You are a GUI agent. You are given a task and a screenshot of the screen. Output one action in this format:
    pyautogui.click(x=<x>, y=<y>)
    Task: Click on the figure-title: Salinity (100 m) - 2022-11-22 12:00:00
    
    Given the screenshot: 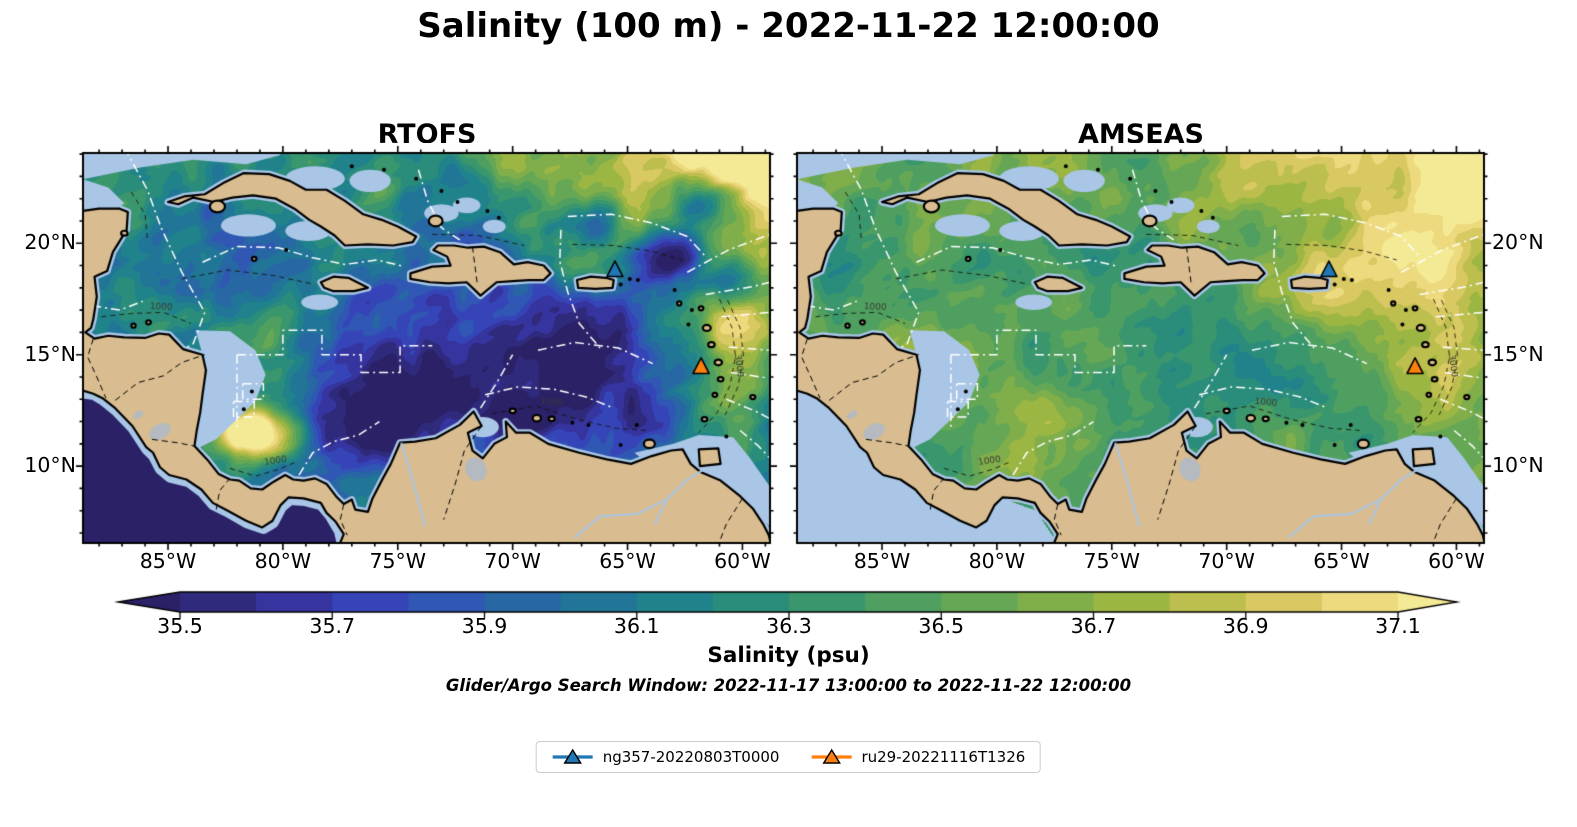 What is the action you would take?
    pyautogui.click(x=788, y=26)
    